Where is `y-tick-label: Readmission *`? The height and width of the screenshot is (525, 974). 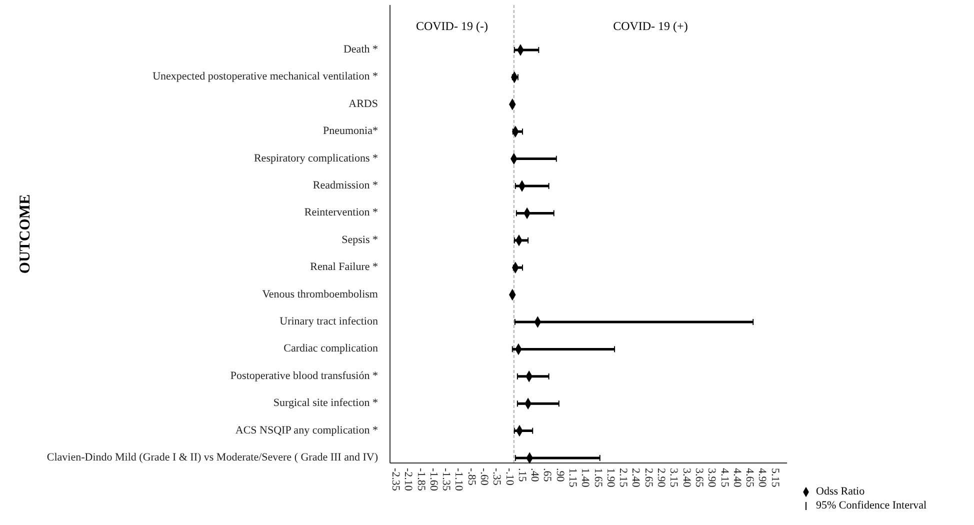
y-tick-label: Readmission * is located at coordinates (345, 186).